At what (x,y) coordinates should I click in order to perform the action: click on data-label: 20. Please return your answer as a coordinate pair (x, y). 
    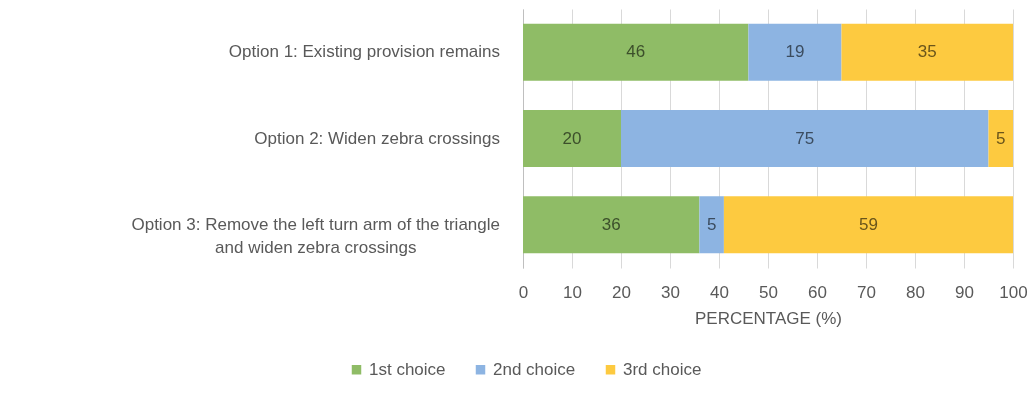
    Looking at the image, I should click on (572, 138).